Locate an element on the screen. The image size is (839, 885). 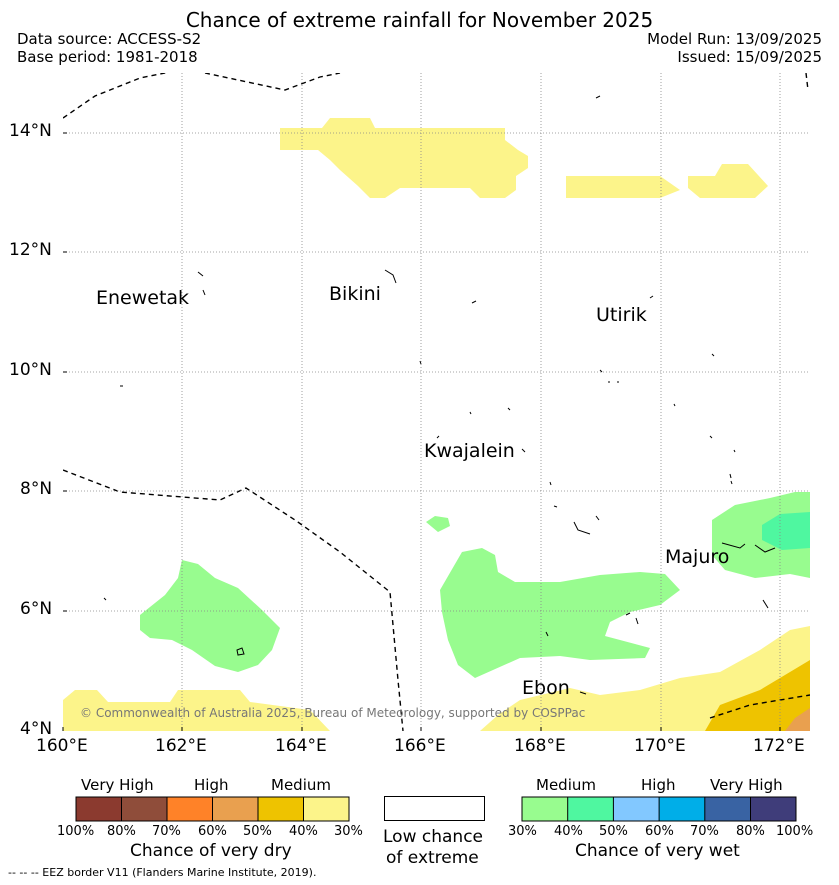
base-period: Base period: 1981-2018 is located at coordinates (107, 57).